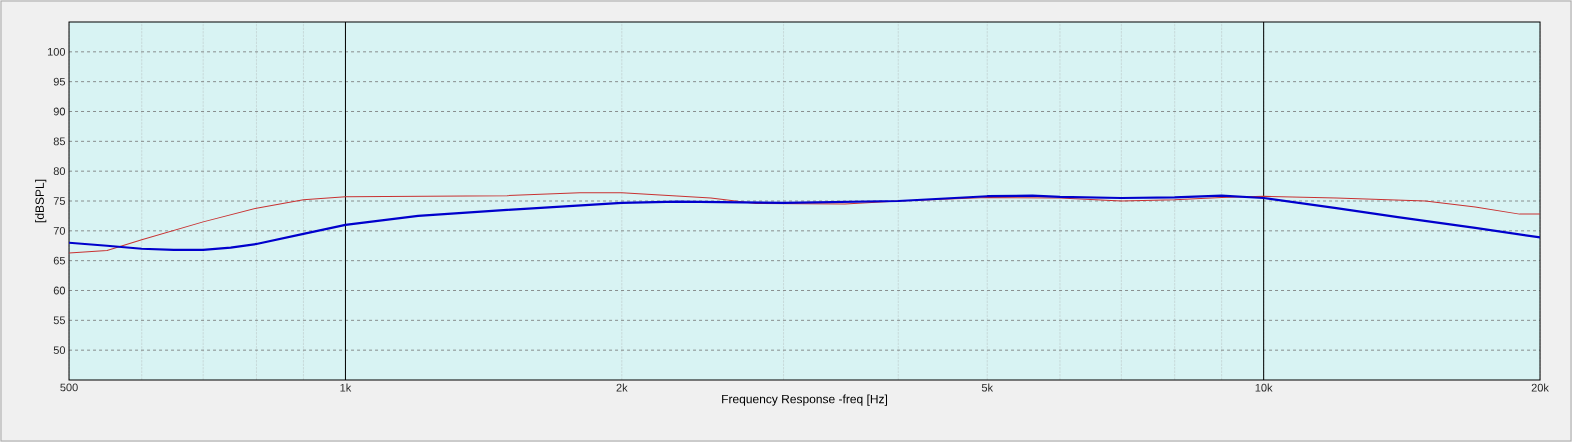 This screenshot has height=442, width=1572. What do you see at coordinates (59, 141) in the screenshot?
I see `y-tick-label: 85` at bounding box center [59, 141].